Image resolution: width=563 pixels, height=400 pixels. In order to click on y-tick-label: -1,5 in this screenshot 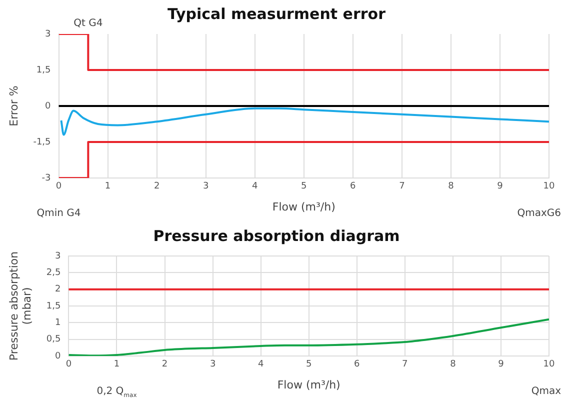, I will do `click(42, 142)`.